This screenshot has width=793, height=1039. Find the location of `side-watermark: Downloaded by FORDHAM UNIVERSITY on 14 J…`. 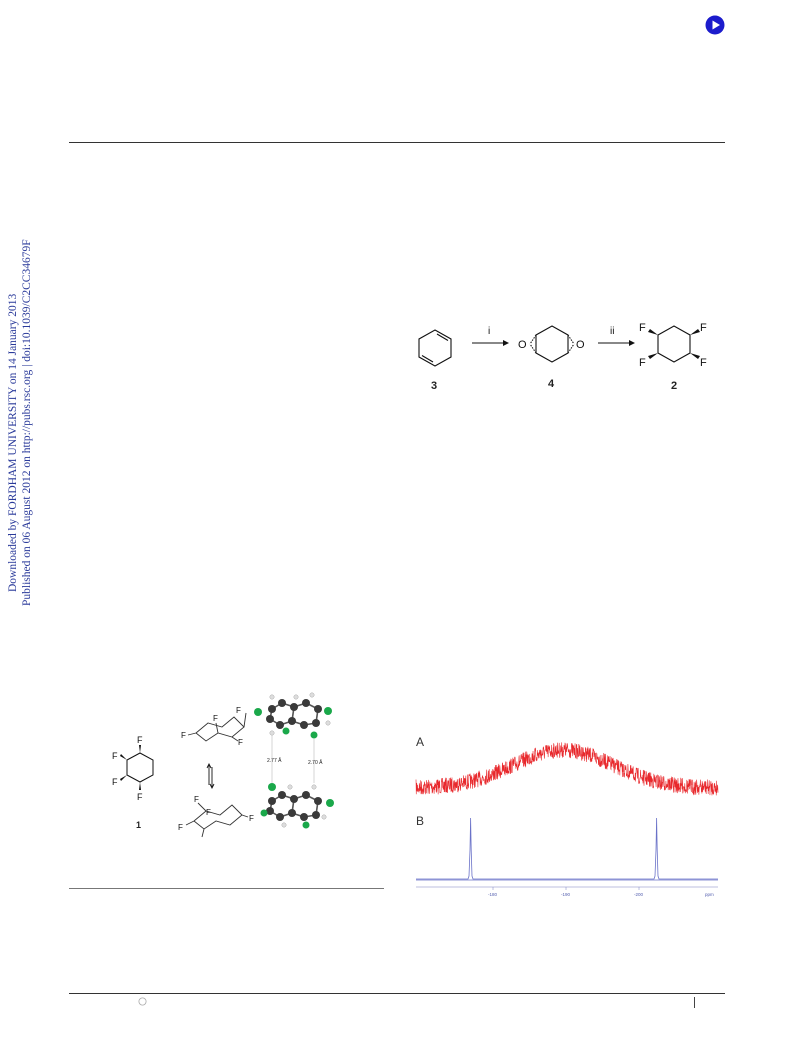

side-watermark: Downloaded by FORDHAM UNIVERSITY on 14 J… is located at coordinates (20, 519).